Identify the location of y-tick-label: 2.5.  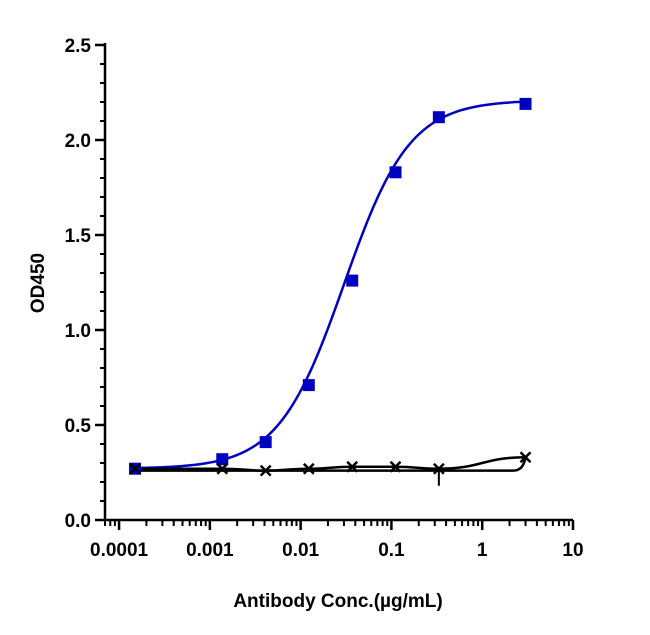
(78, 46).